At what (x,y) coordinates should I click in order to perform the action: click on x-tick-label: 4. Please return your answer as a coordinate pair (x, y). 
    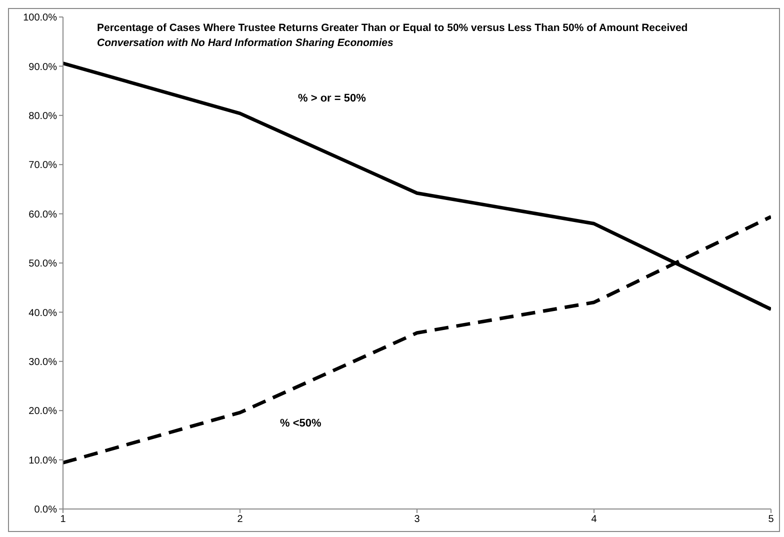
    Looking at the image, I should click on (594, 520).